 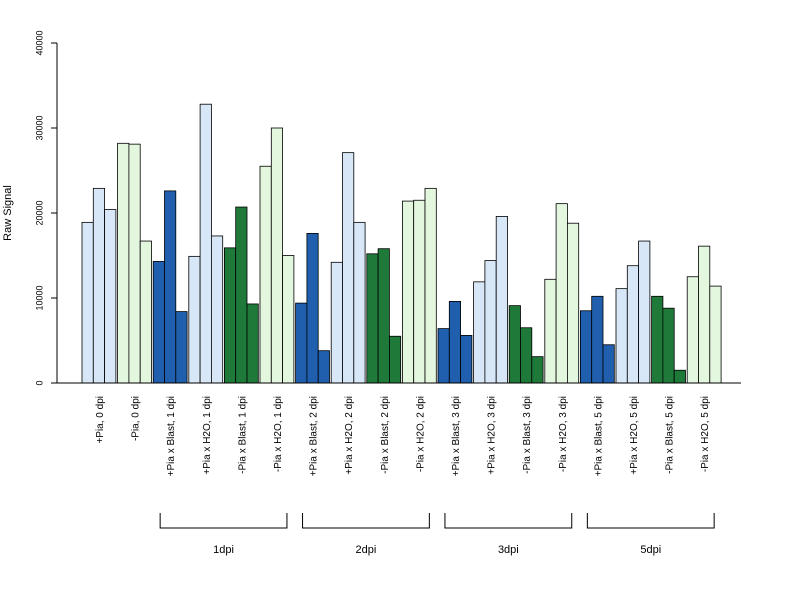 What do you see at coordinates (171, 436) in the screenshot?
I see `x-category-label: +Pia x Blast, 1 dpi` at bounding box center [171, 436].